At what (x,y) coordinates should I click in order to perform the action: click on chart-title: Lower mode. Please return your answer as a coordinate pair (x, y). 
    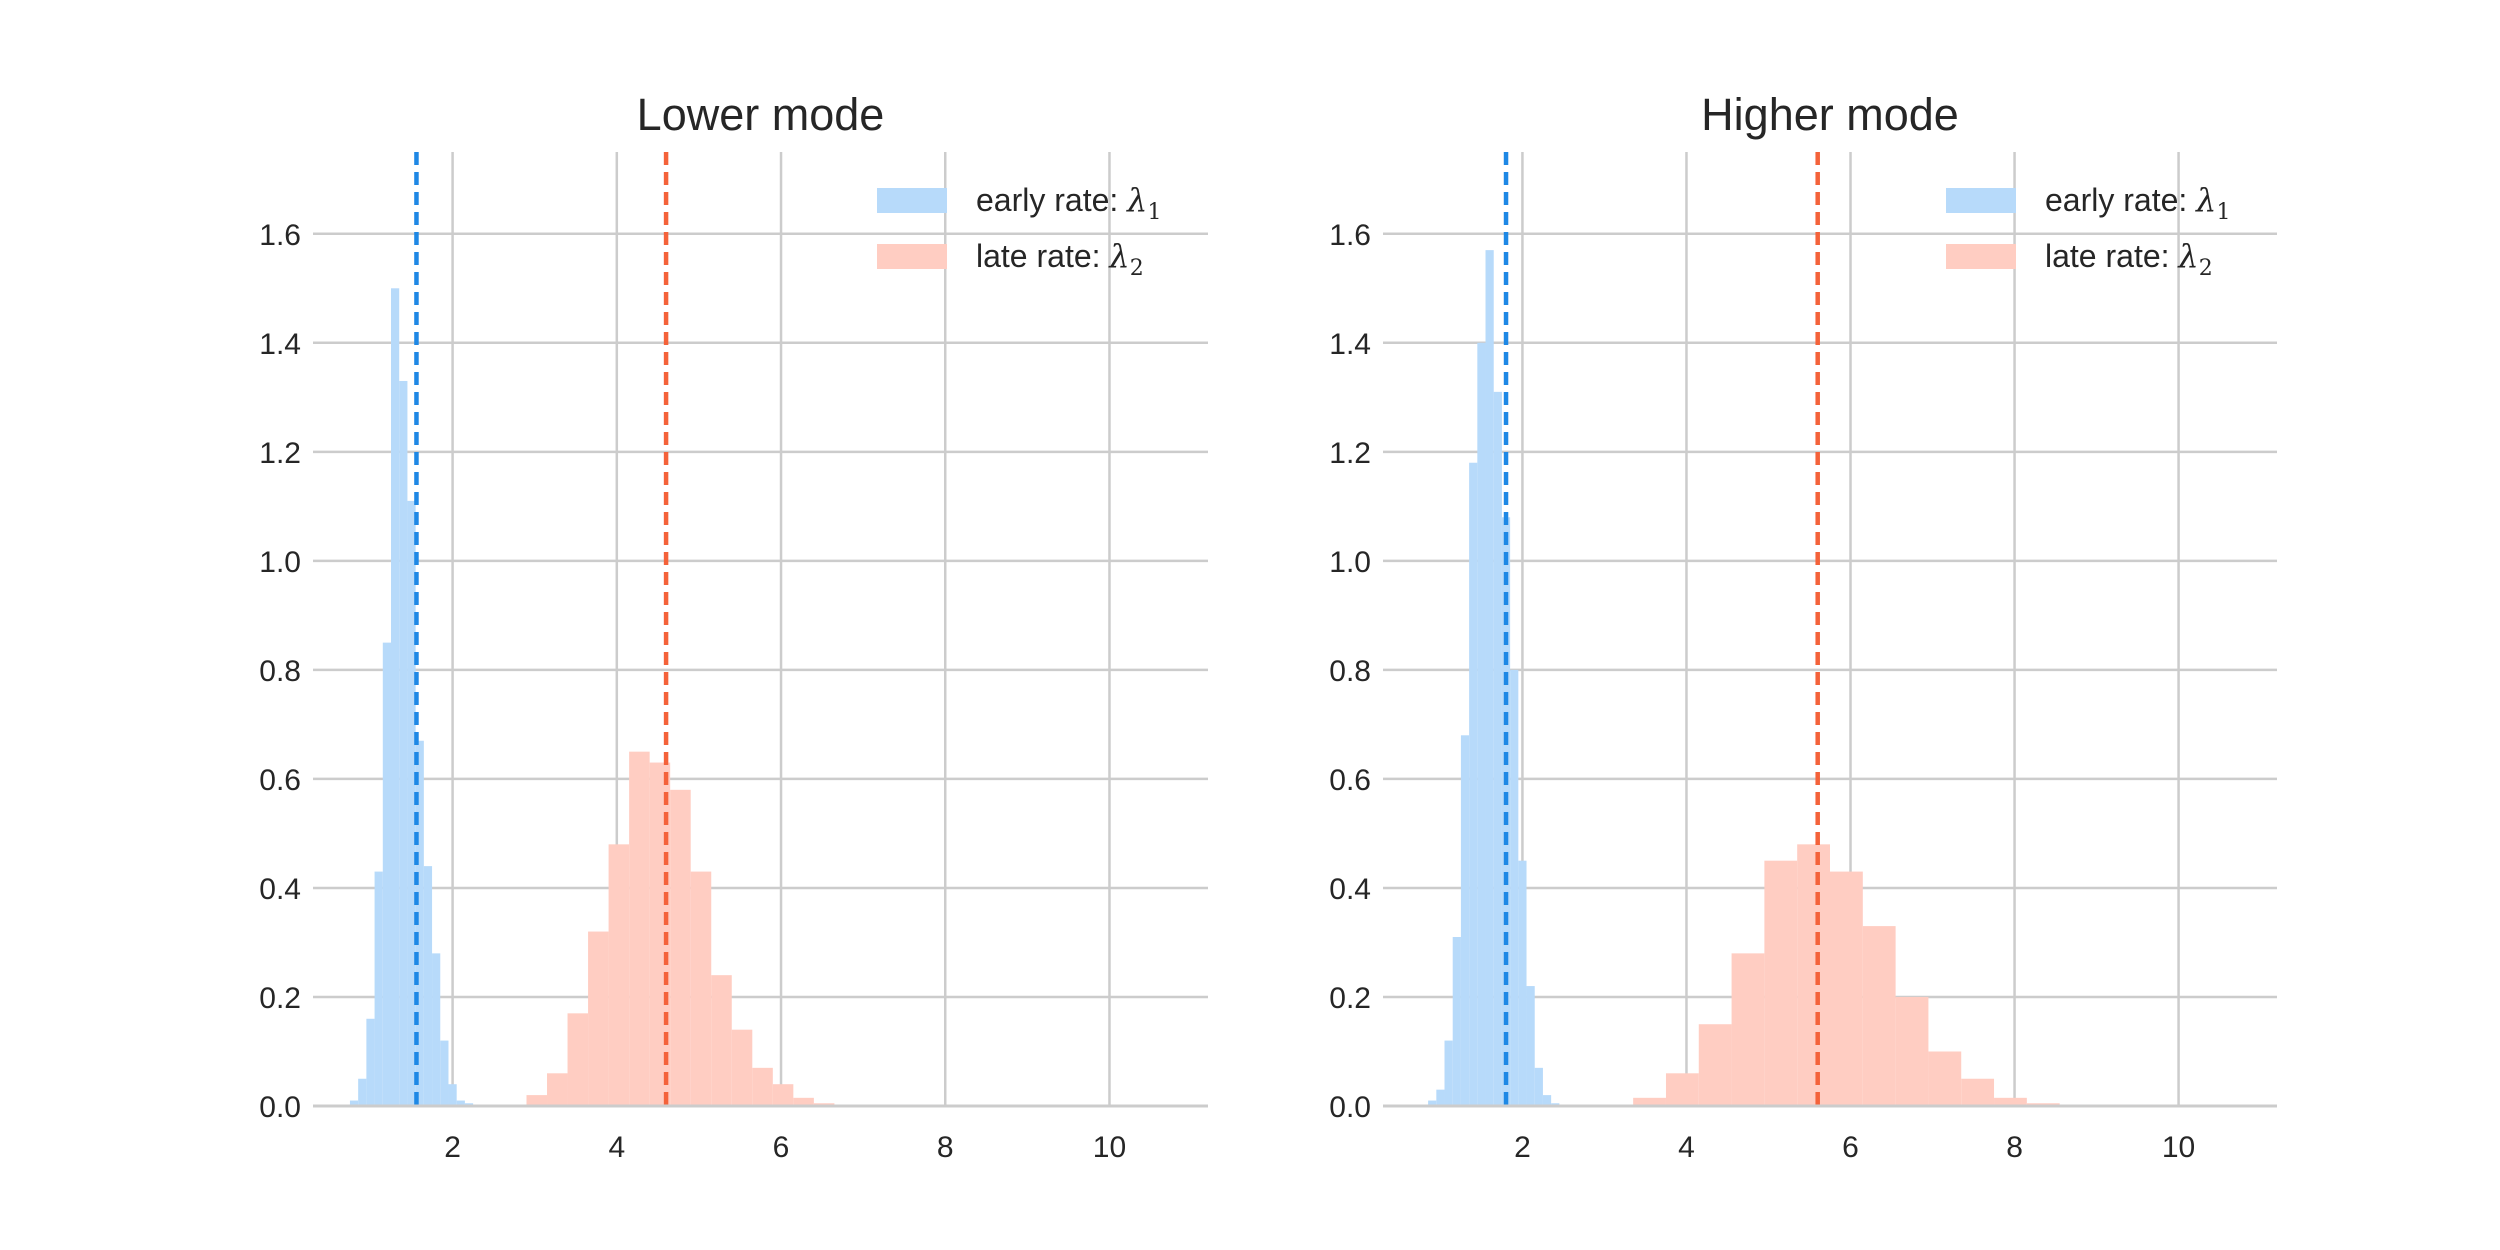
    Looking at the image, I should click on (761, 114).